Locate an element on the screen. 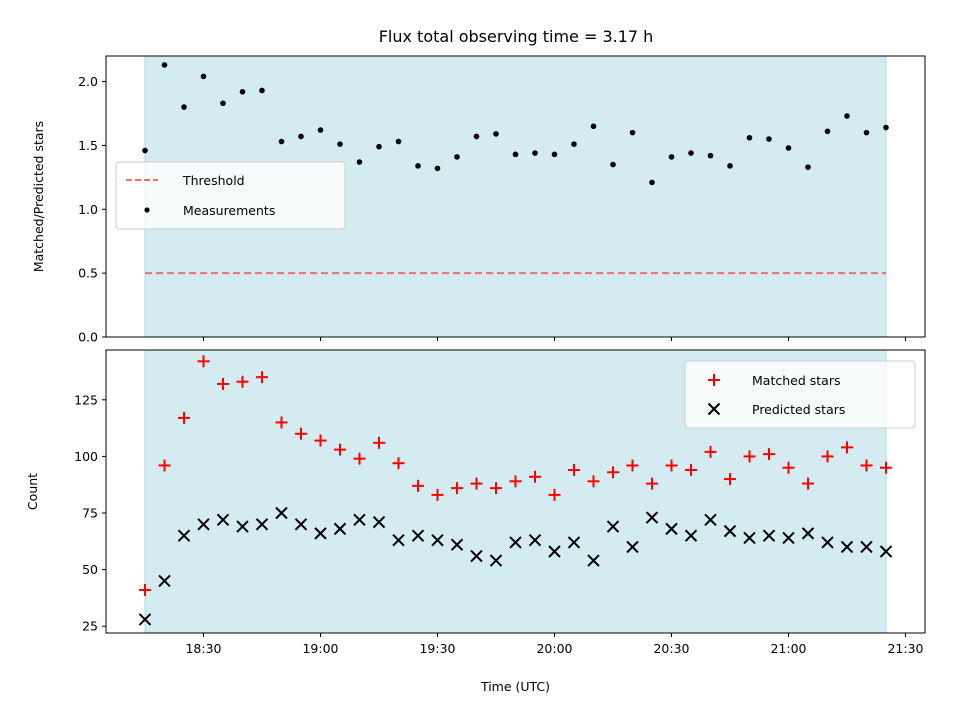 This screenshot has height=720, width=960. legend-measurements-label: Measurements is located at coordinates (229, 210).